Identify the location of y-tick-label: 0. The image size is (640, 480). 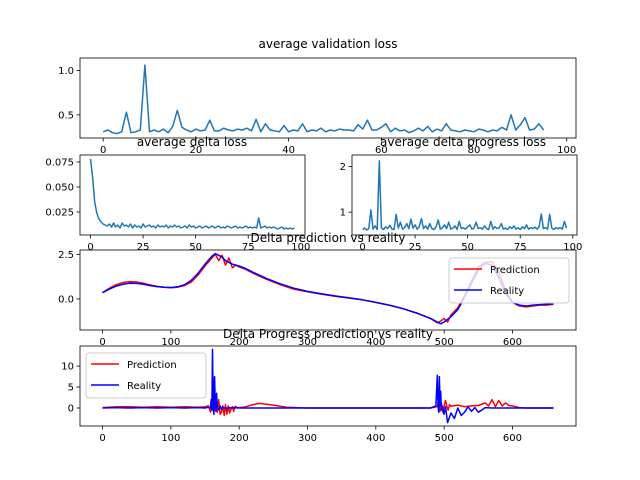
(71, 408).